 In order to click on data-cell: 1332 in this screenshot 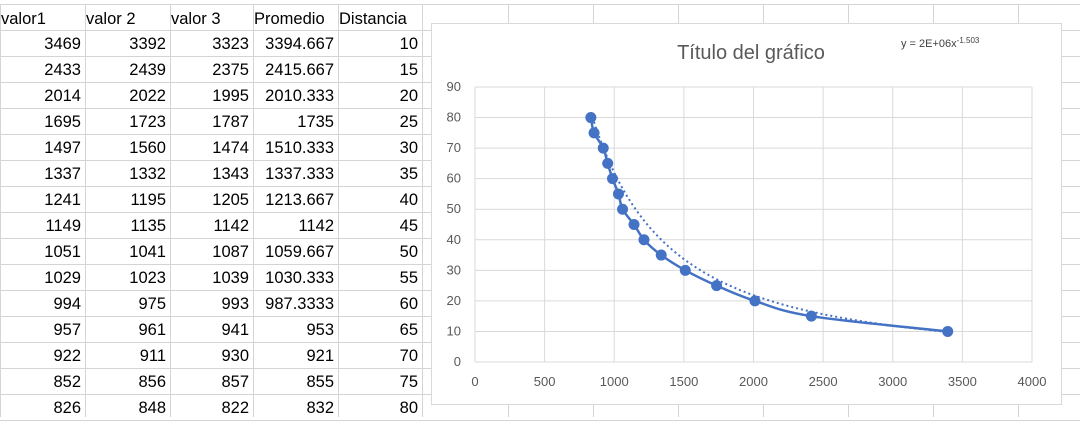, I will do `click(147, 174)`.